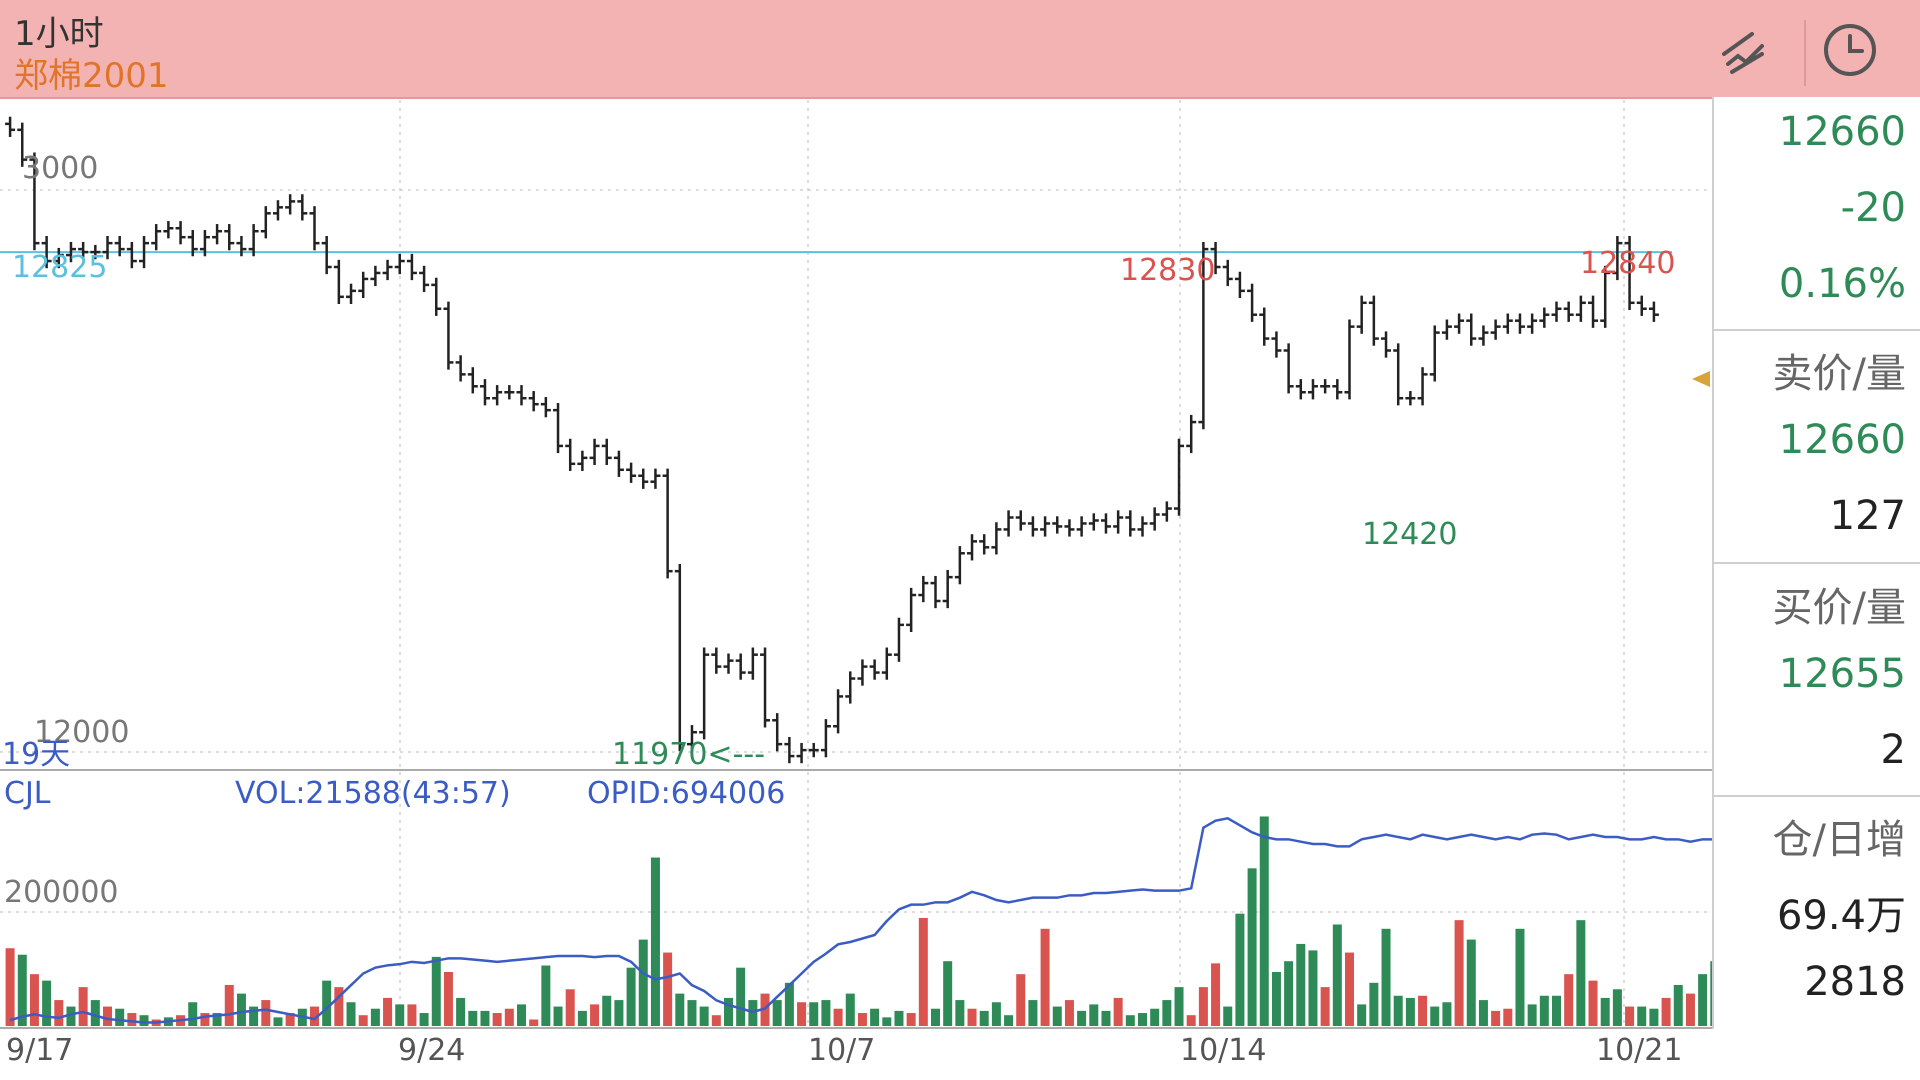  I want to click on chart-header: 1小时 郑棉2001, so click(960, 49).